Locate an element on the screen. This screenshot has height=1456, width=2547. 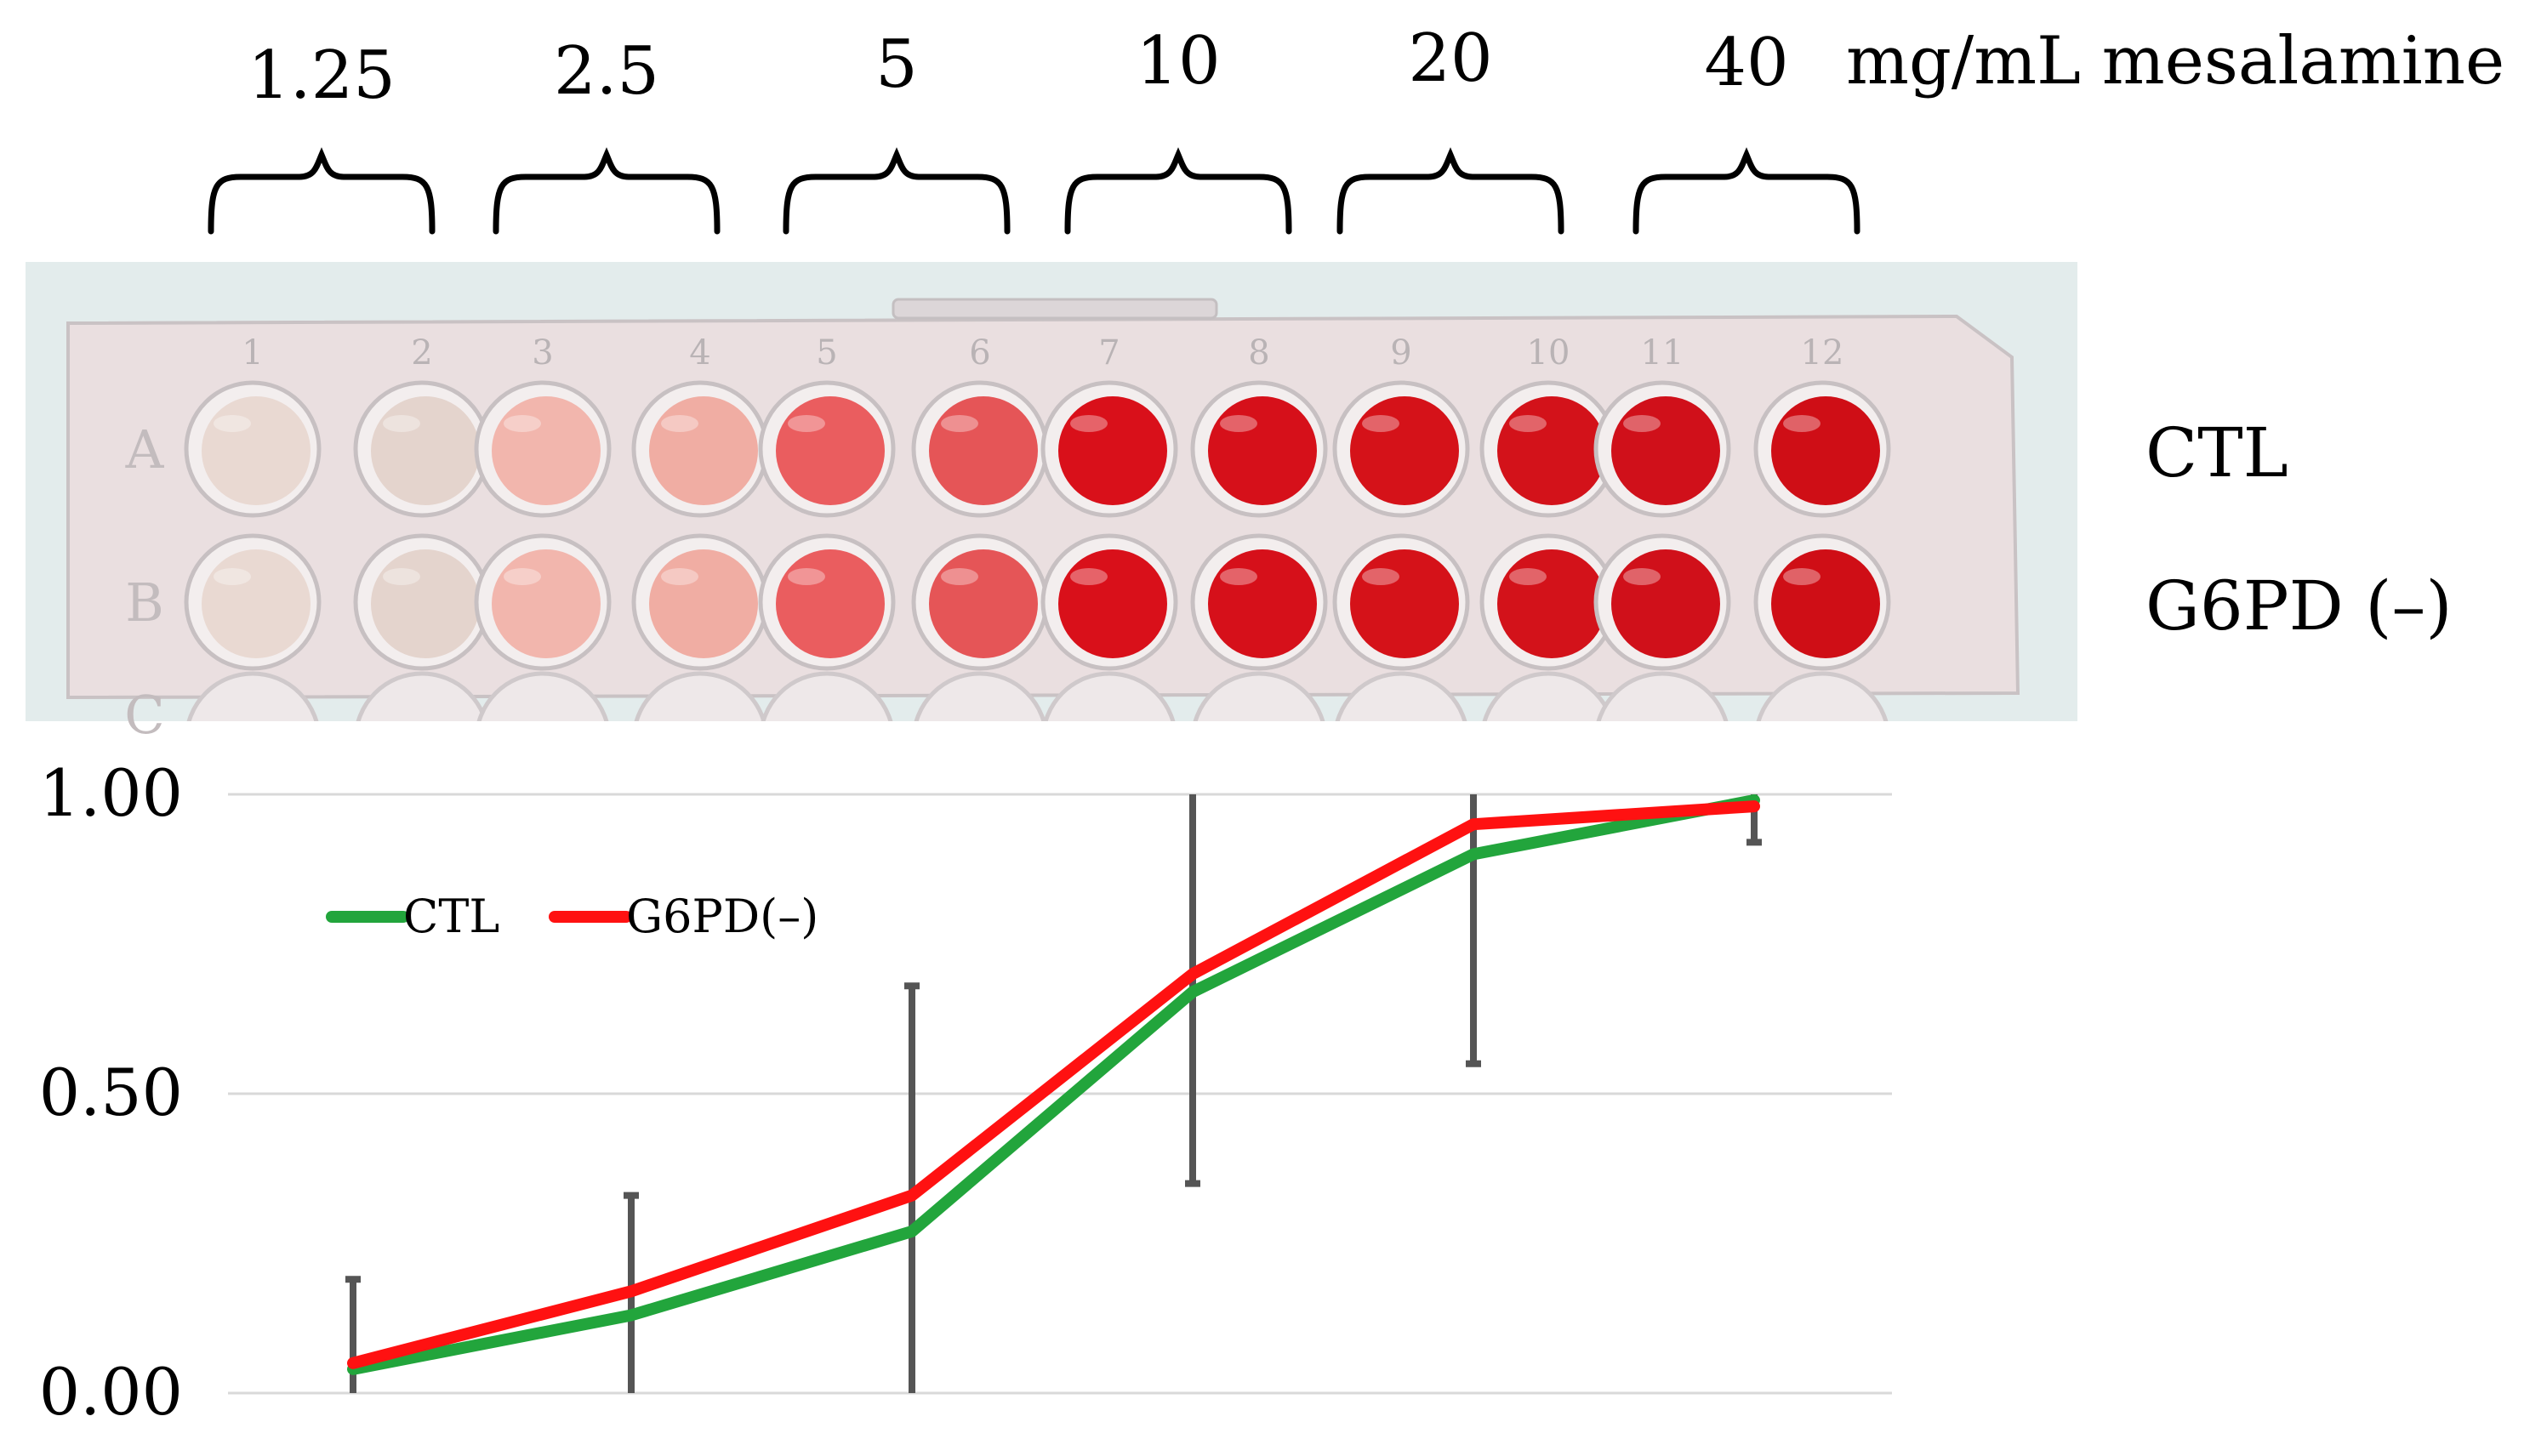
plate-tab is located at coordinates (1055, 309).